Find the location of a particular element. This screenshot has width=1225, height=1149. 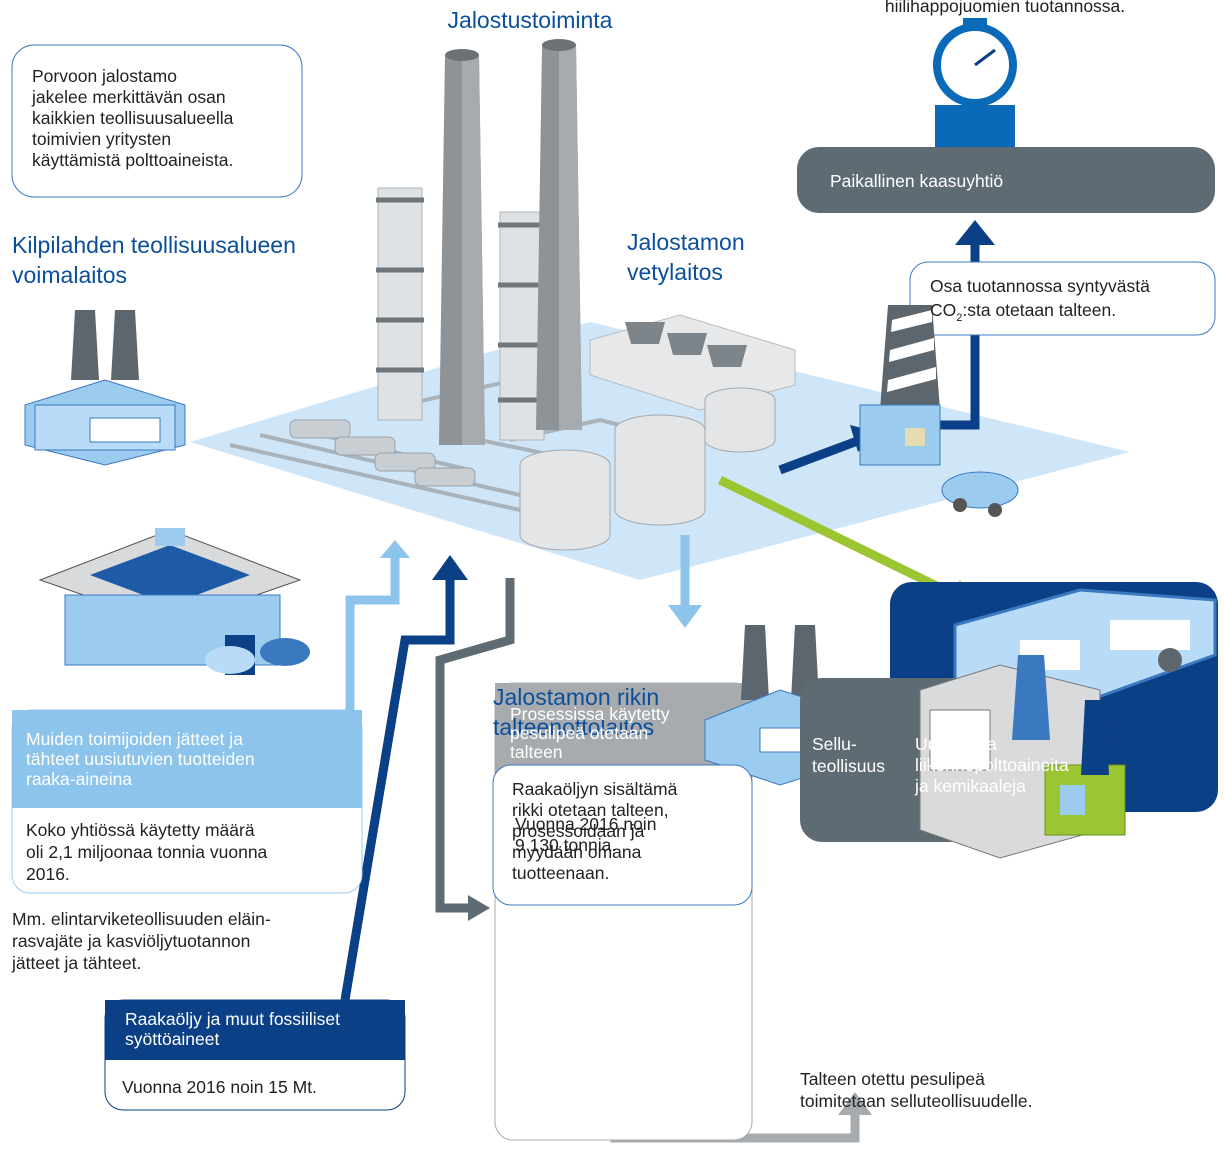

tanks is located at coordinates (647, 469).